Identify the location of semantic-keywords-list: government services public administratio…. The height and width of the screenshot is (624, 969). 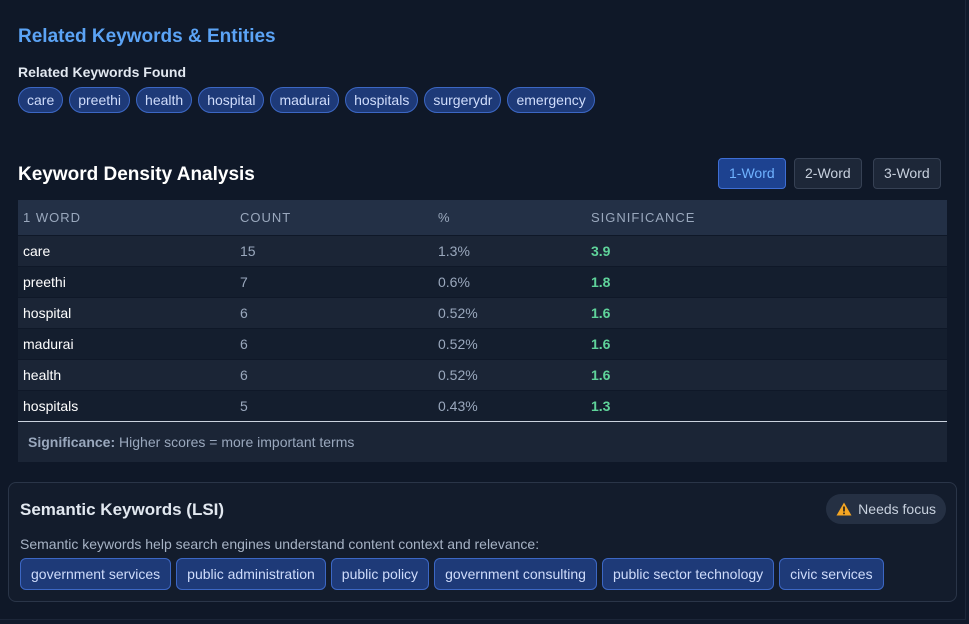
(452, 574).